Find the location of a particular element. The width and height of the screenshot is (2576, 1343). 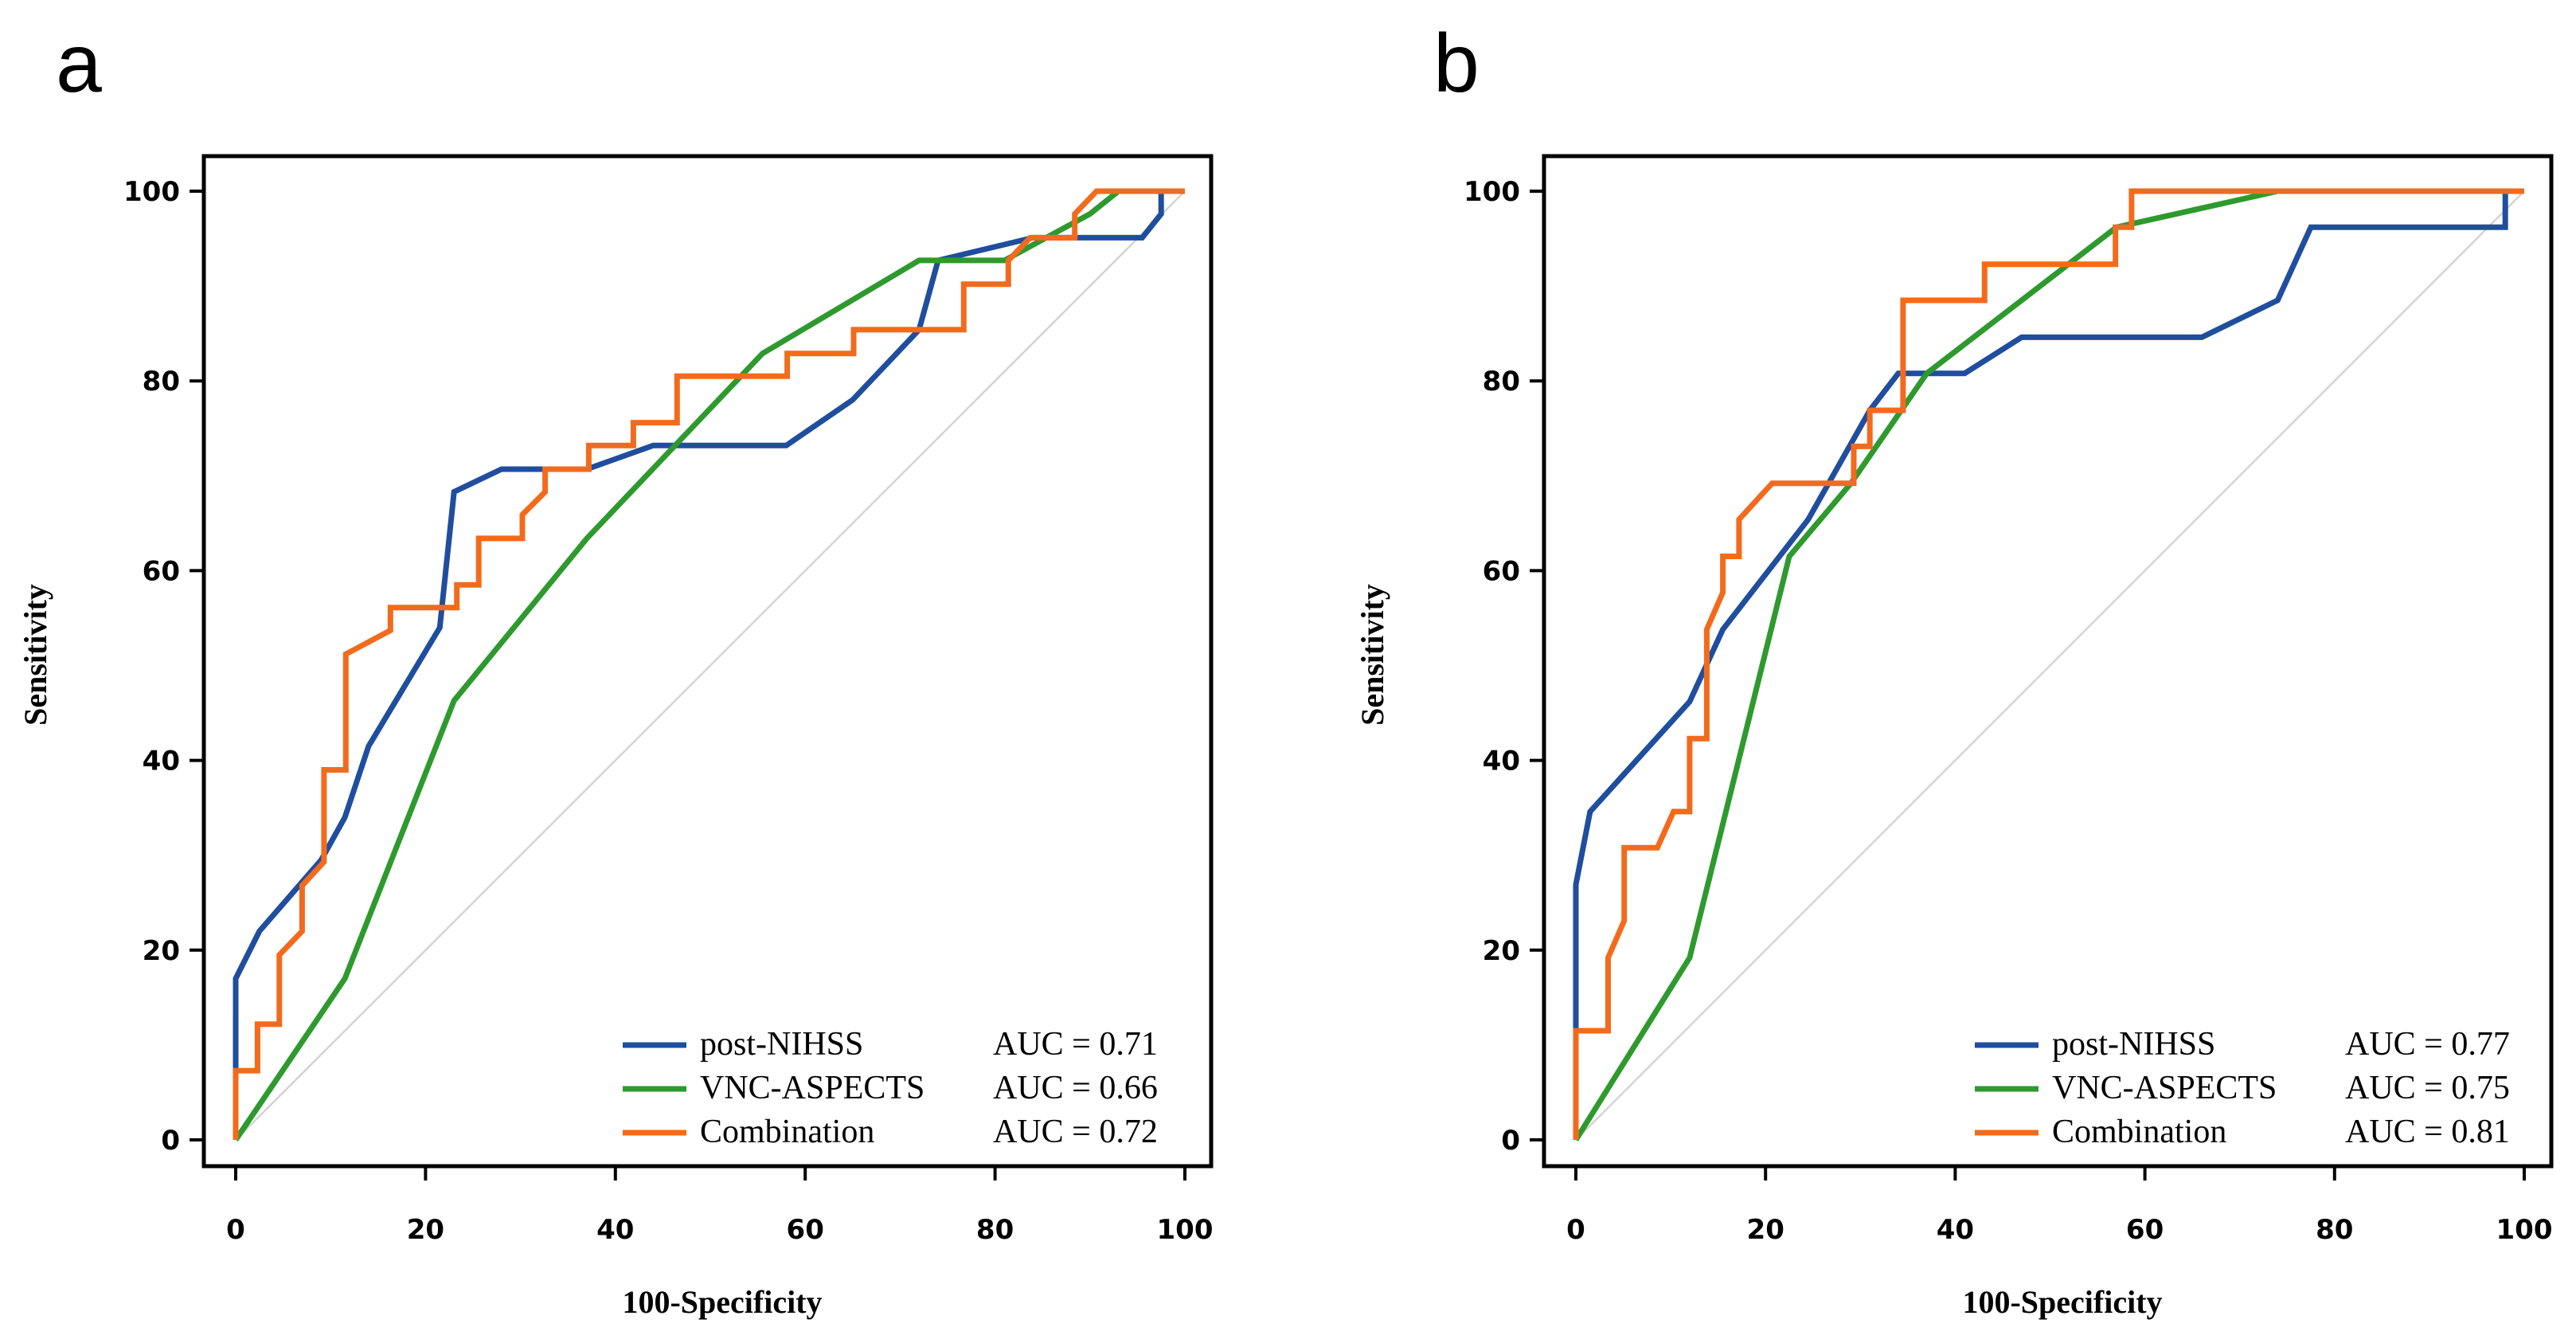

legend-auc-label: AUC = 0.66 is located at coordinates (1076, 1088).